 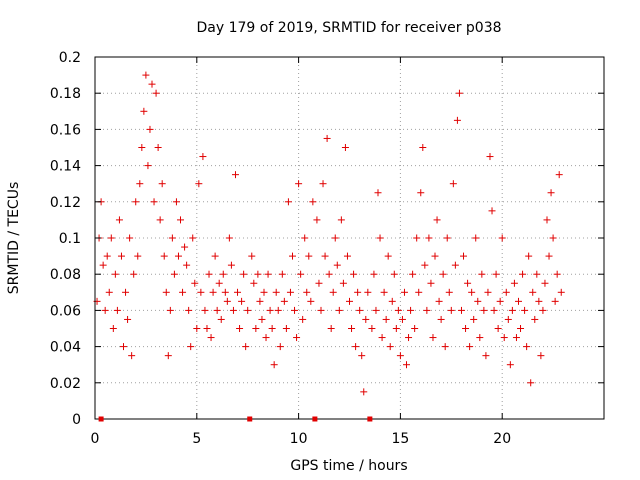 What do you see at coordinates (235, 419) in the screenshot?
I see `zero-markers` at bounding box center [235, 419].